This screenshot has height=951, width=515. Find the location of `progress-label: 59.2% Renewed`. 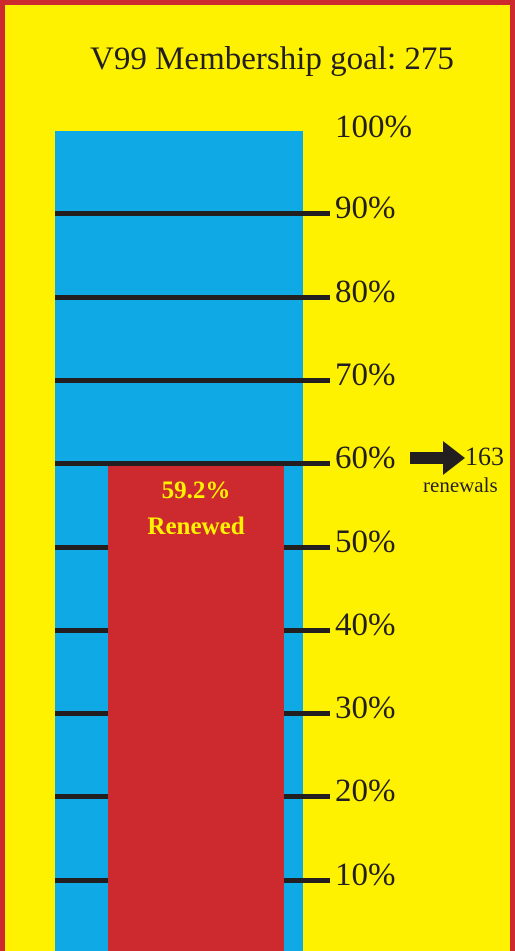

progress-label: 59.2% Renewed is located at coordinates (196, 509).